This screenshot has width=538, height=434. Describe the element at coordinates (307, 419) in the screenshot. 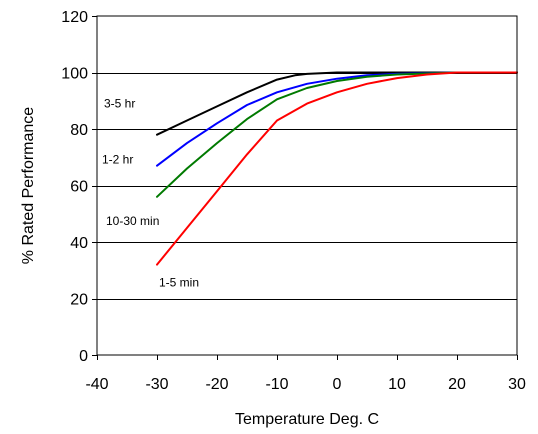

I see `x-axis-title: Temperature Deg. C` at that location.